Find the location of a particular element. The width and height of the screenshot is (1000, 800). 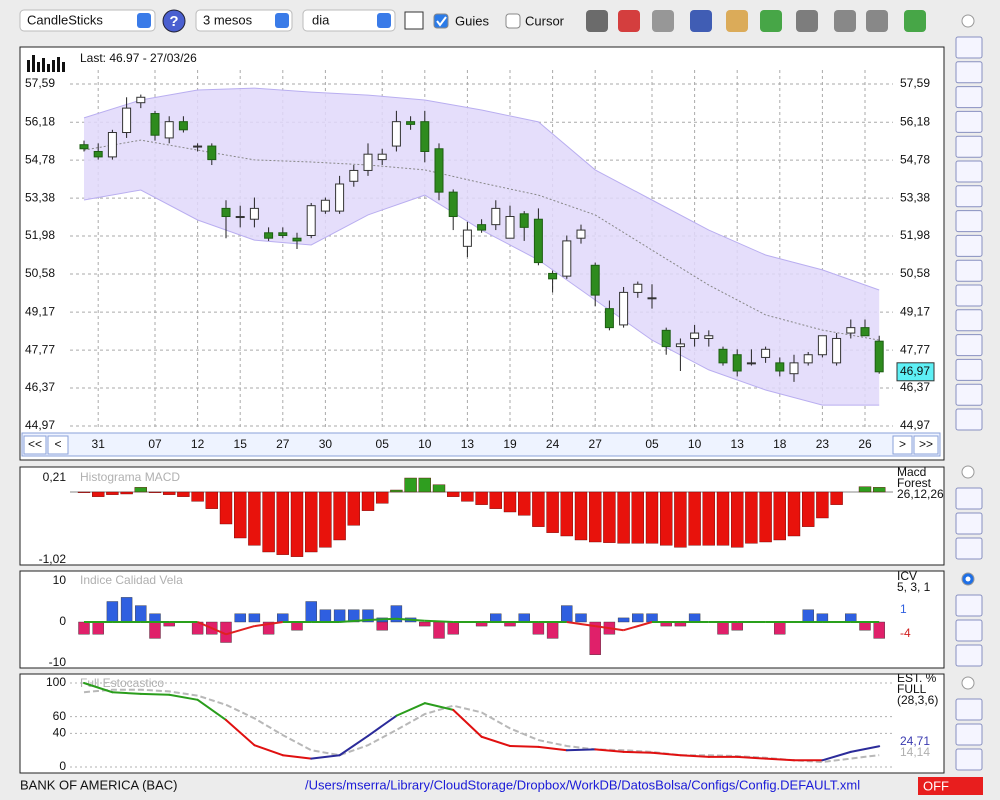

chart-type-select is located at coordinates (87, 20).